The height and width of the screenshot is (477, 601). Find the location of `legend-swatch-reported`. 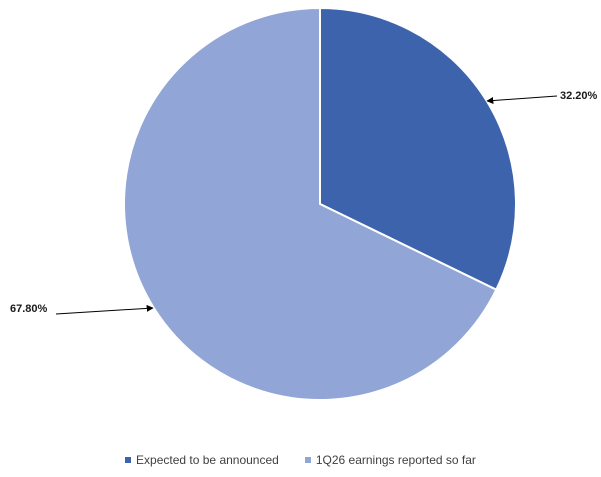

legend-swatch-reported is located at coordinates (307, 460).